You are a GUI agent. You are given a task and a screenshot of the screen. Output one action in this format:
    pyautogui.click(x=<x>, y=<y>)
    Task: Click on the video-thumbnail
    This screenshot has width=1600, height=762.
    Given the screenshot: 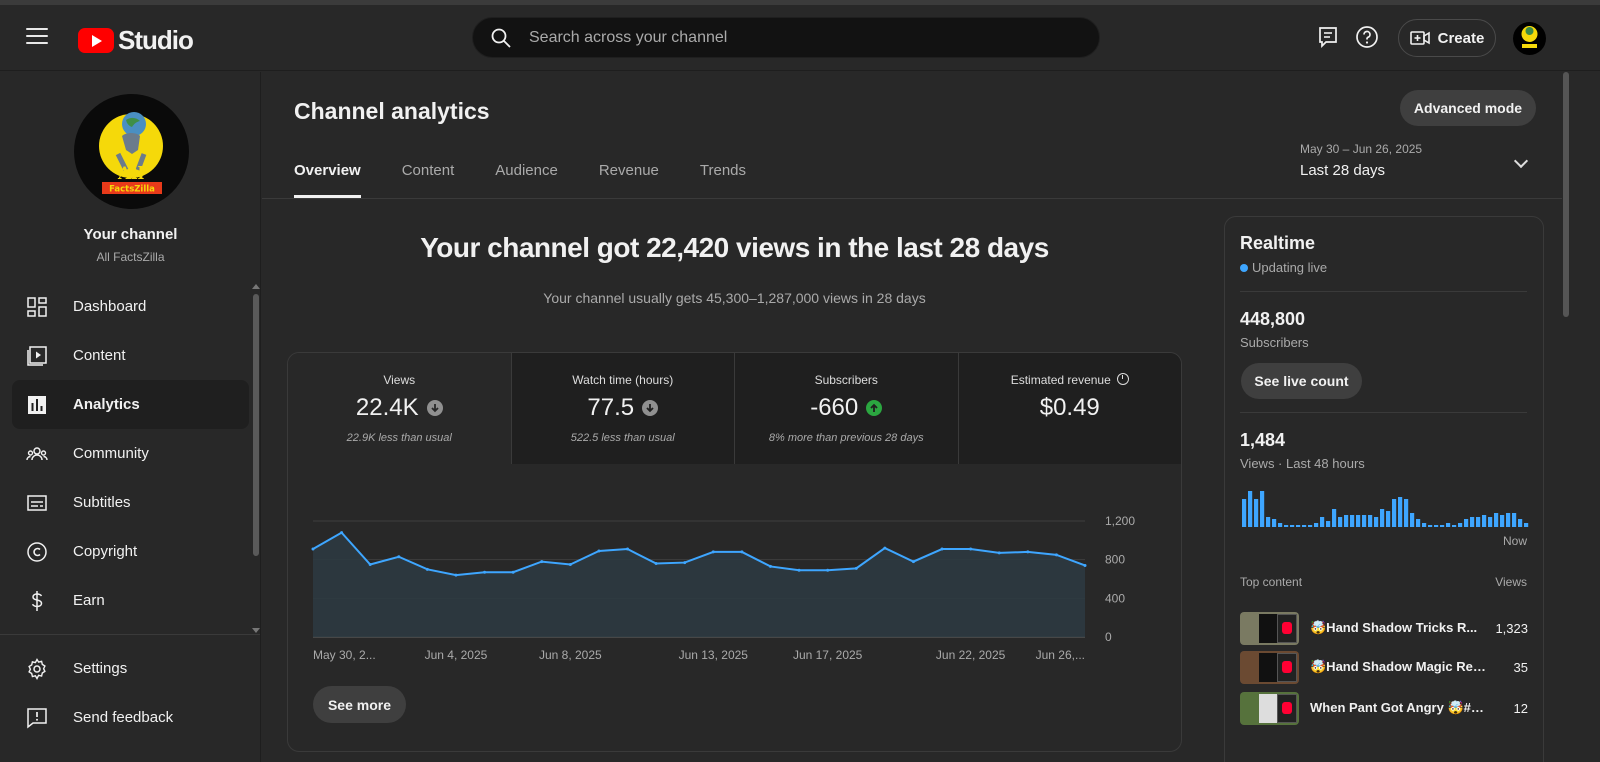 What is the action you would take?
    pyautogui.click(x=1269, y=667)
    